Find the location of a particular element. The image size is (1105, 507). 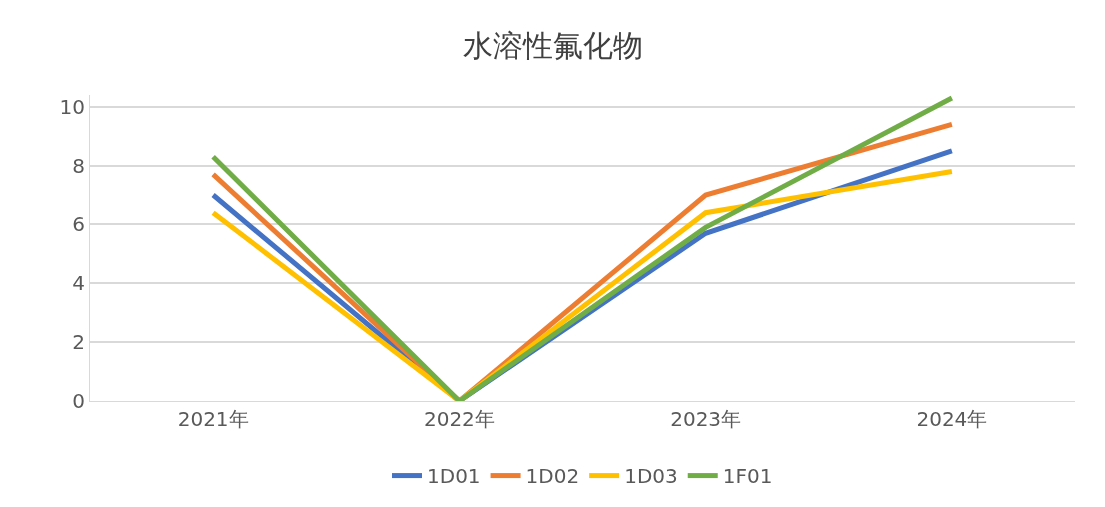

x-tick-label: 2024年 is located at coordinates (952, 419).